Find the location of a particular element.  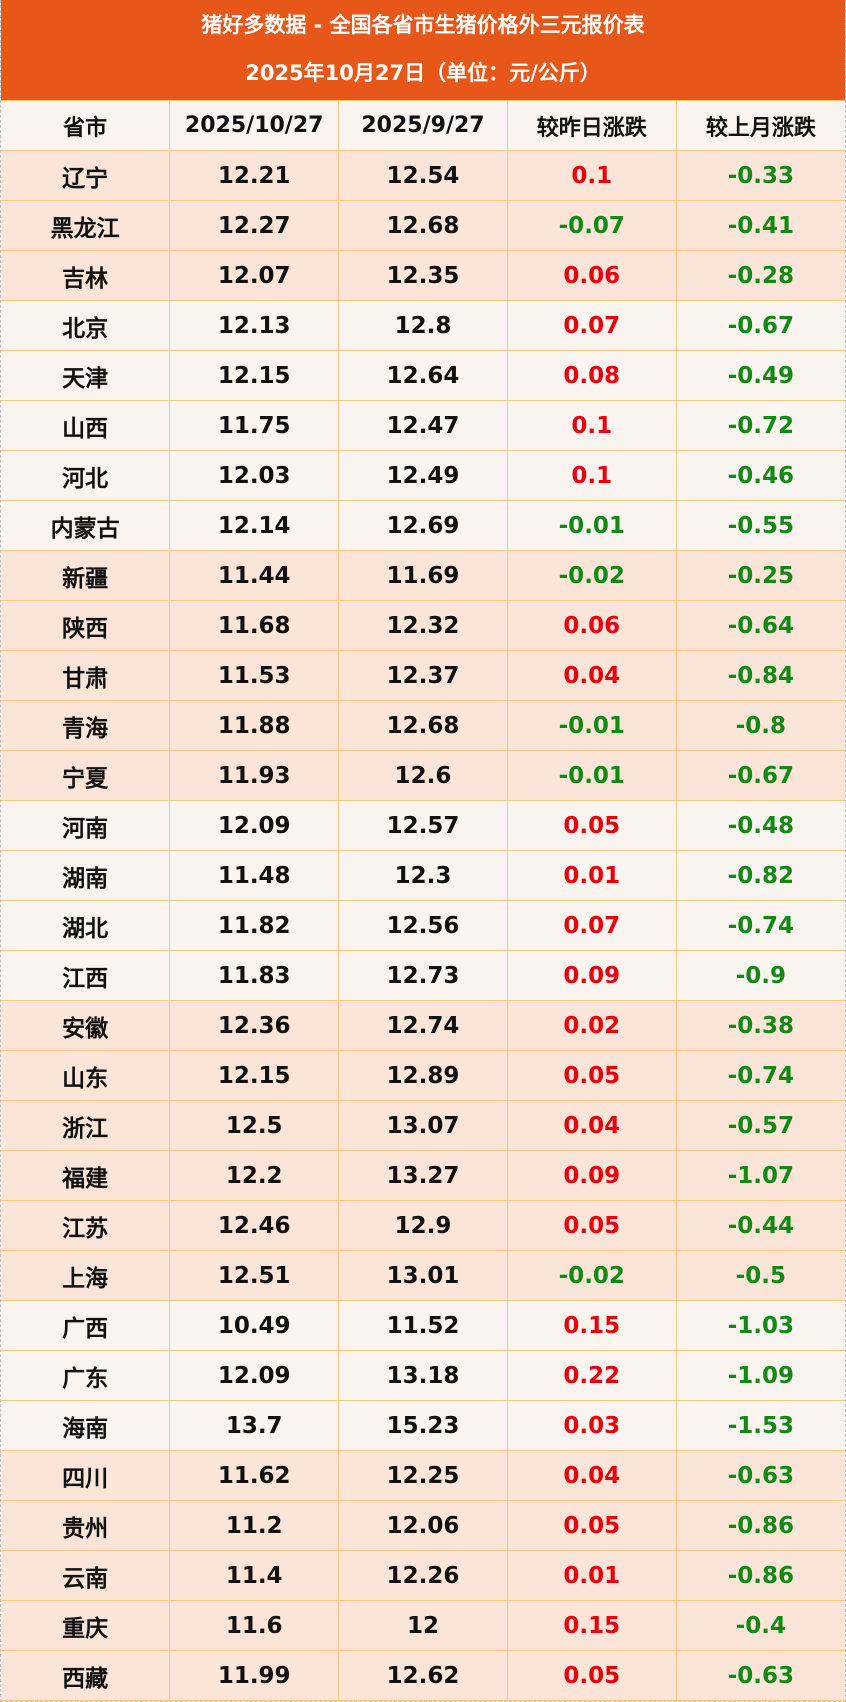

last-month-price-cell: 13.27 is located at coordinates (423, 1175).